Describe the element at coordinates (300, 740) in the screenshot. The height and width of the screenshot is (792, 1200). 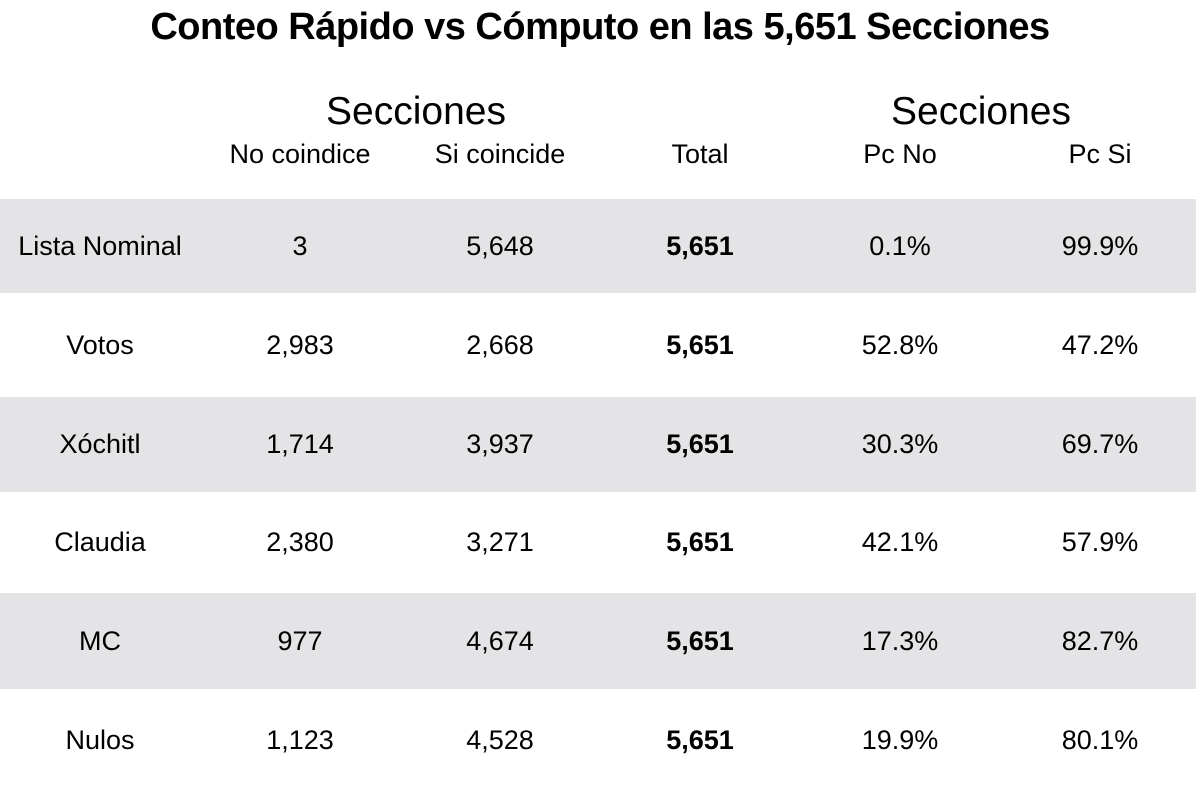
I see `cell-no-coindice: 1,123` at that location.